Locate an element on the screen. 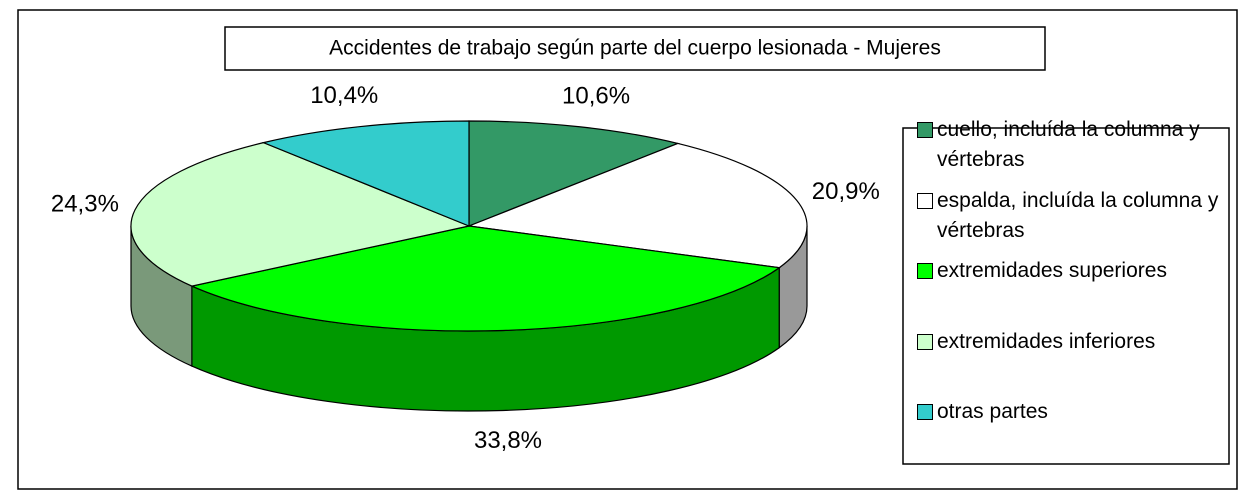  data-label: 10,6% is located at coordinates (596, 95).